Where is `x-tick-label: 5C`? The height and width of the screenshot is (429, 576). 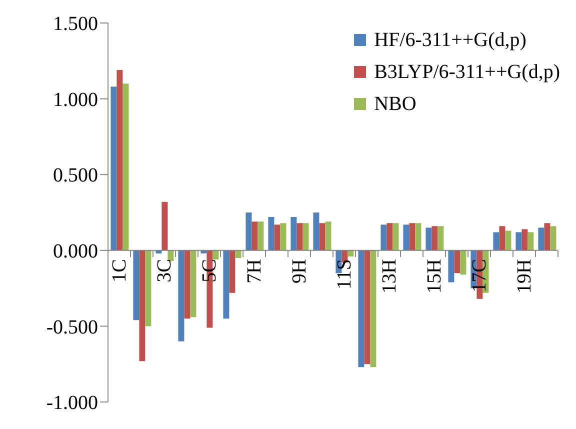
x-tick-label: 5C is located at coordinates (209, 270).